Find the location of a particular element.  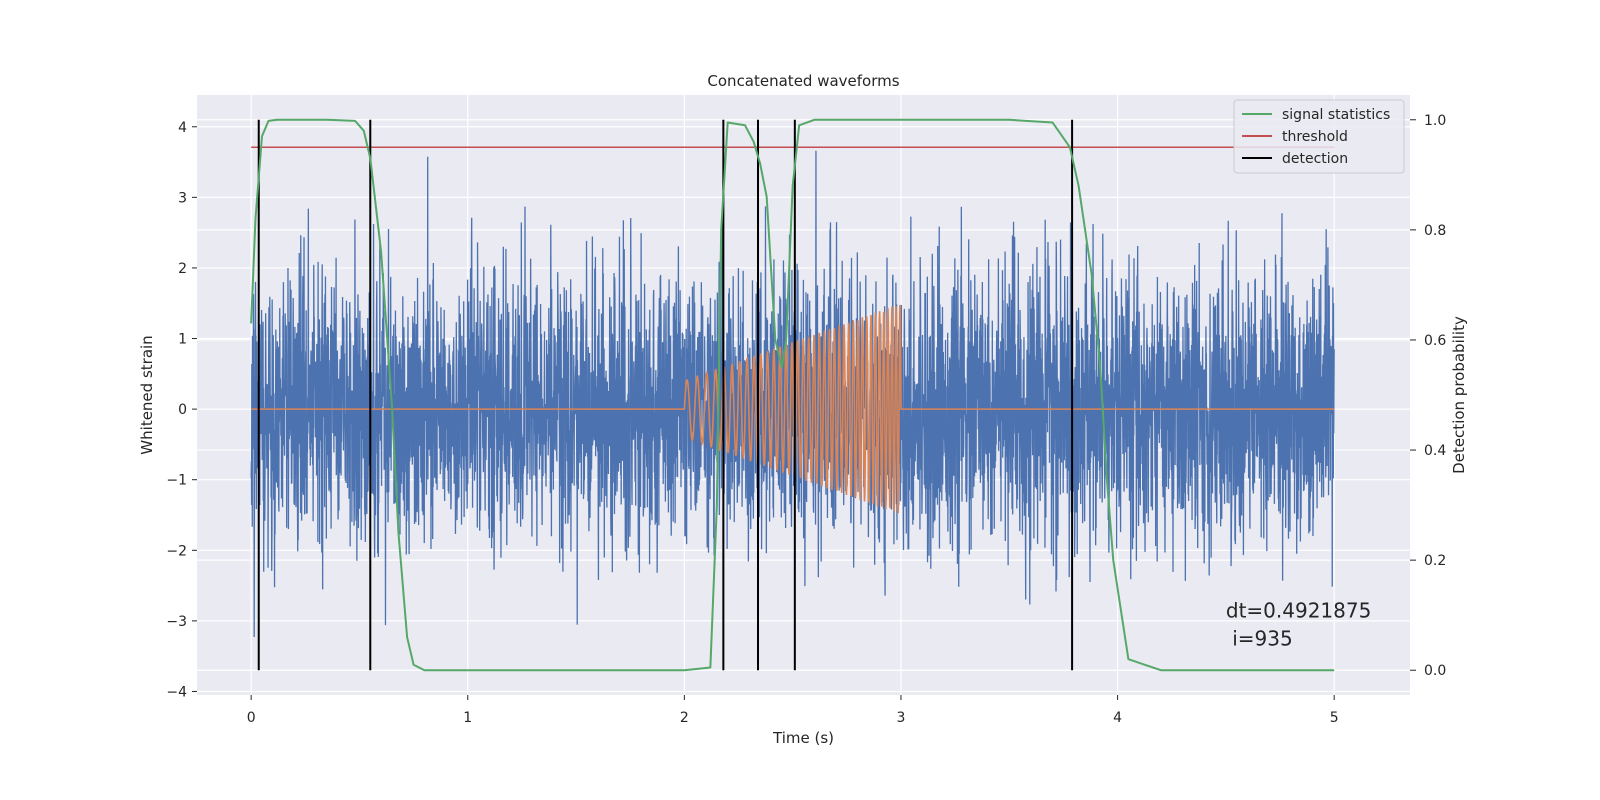

y-axis-label: Whitened strain is located at coordinates (147, 394).